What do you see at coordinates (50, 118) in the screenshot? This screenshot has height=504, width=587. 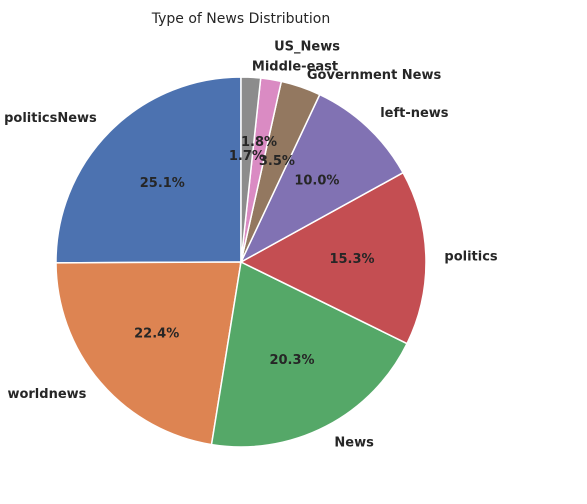 I see `pie-category-label: politicsNews` at bounding box center [50, 118].